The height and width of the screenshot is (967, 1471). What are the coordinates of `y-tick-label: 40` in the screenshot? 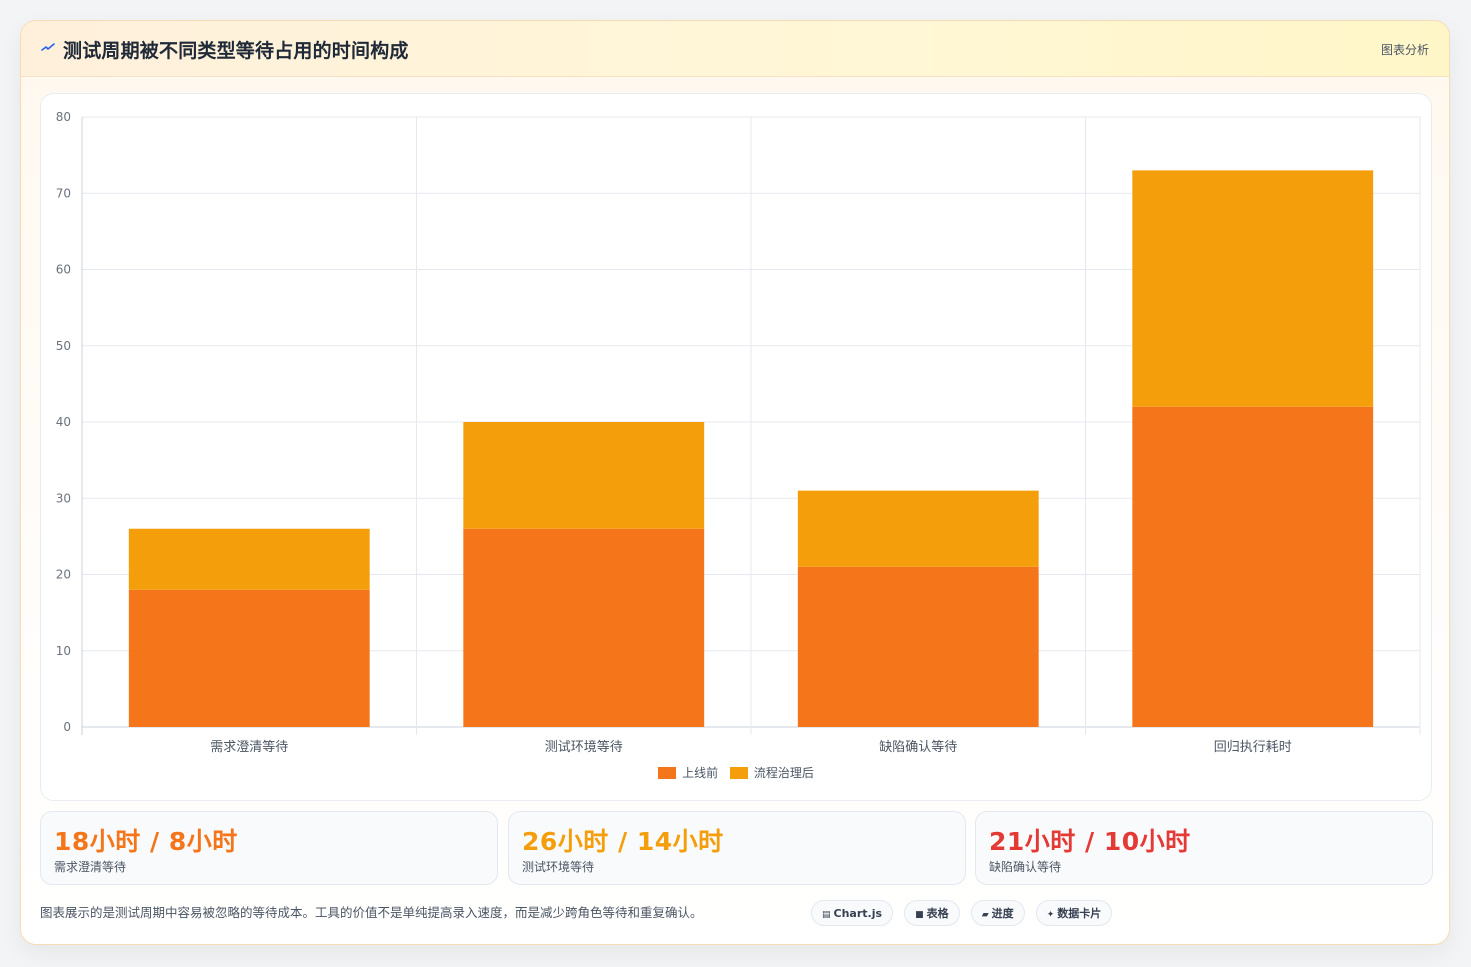 It's located at (63, 422).